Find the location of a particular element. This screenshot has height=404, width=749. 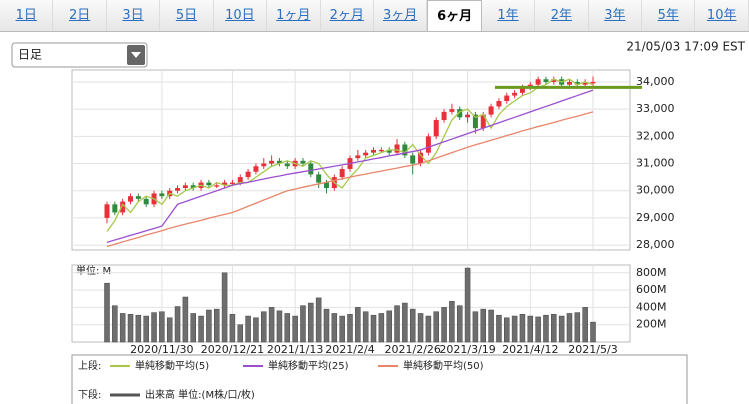

dropdown-button is located at coordinates (136, 55).